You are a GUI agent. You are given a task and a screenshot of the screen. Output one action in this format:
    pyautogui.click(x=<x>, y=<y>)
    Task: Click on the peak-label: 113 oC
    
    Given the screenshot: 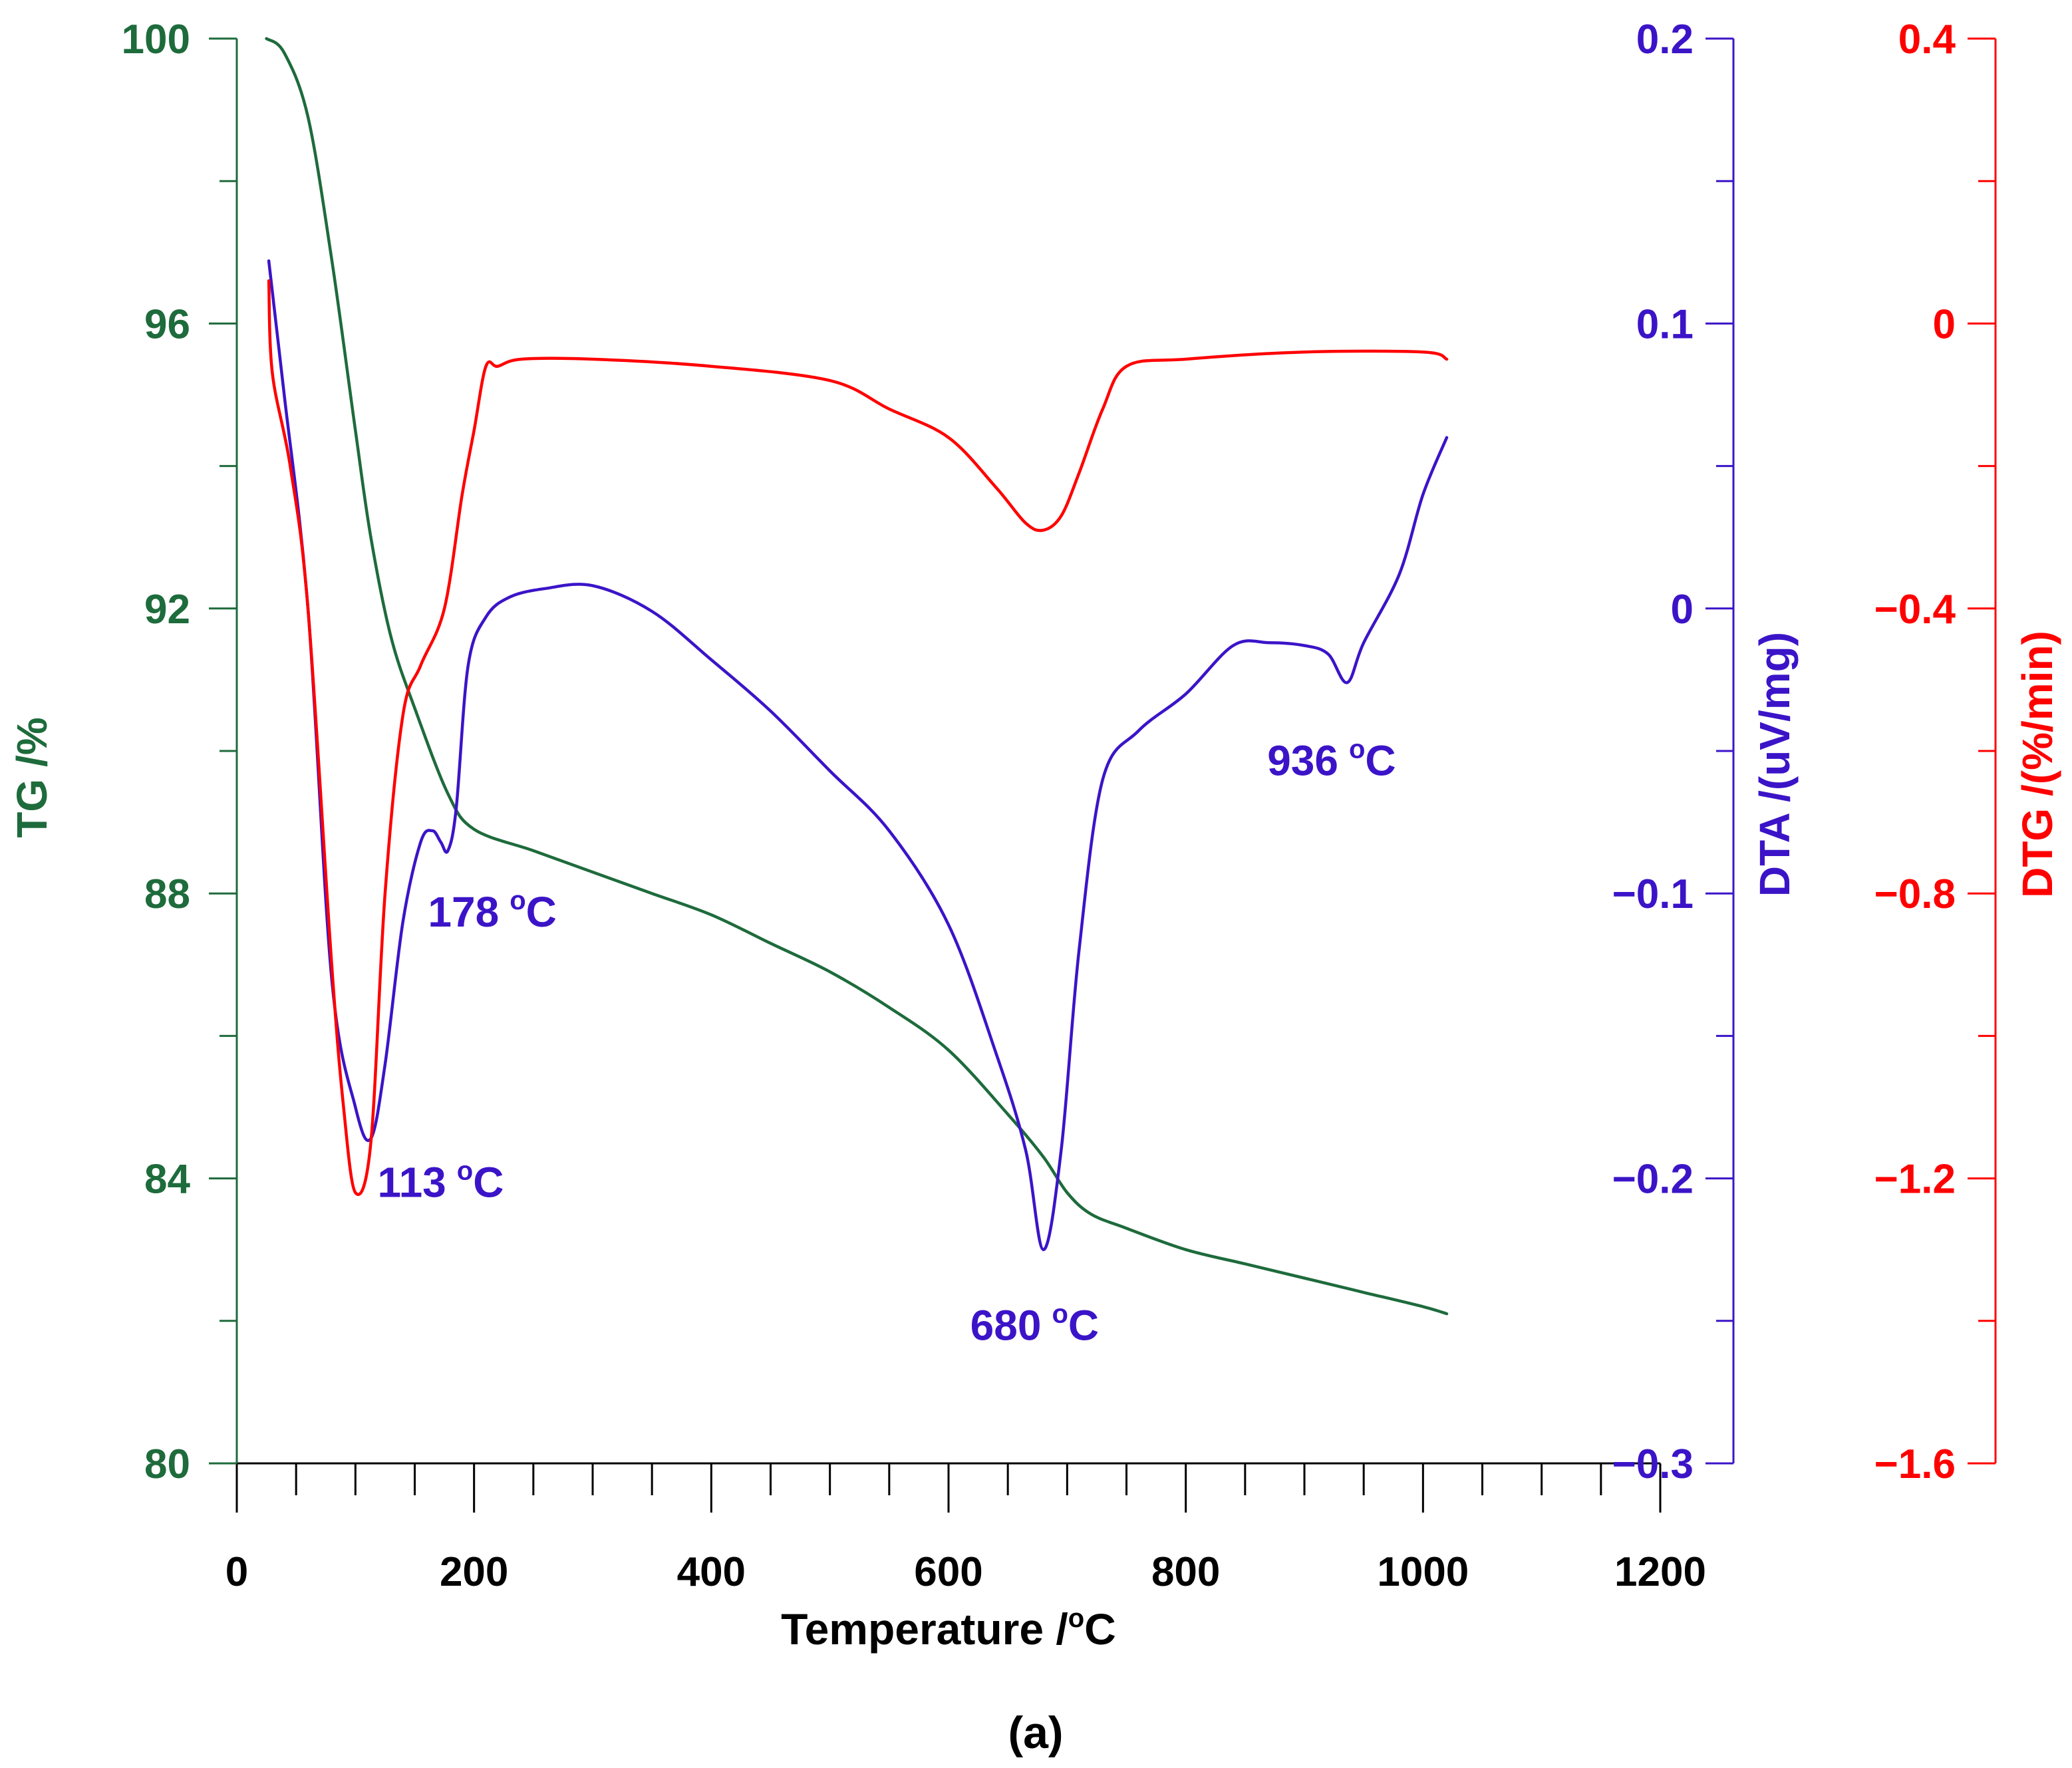 What is the action you would take?
    pyautogui.click(x=441, y=1182)
    